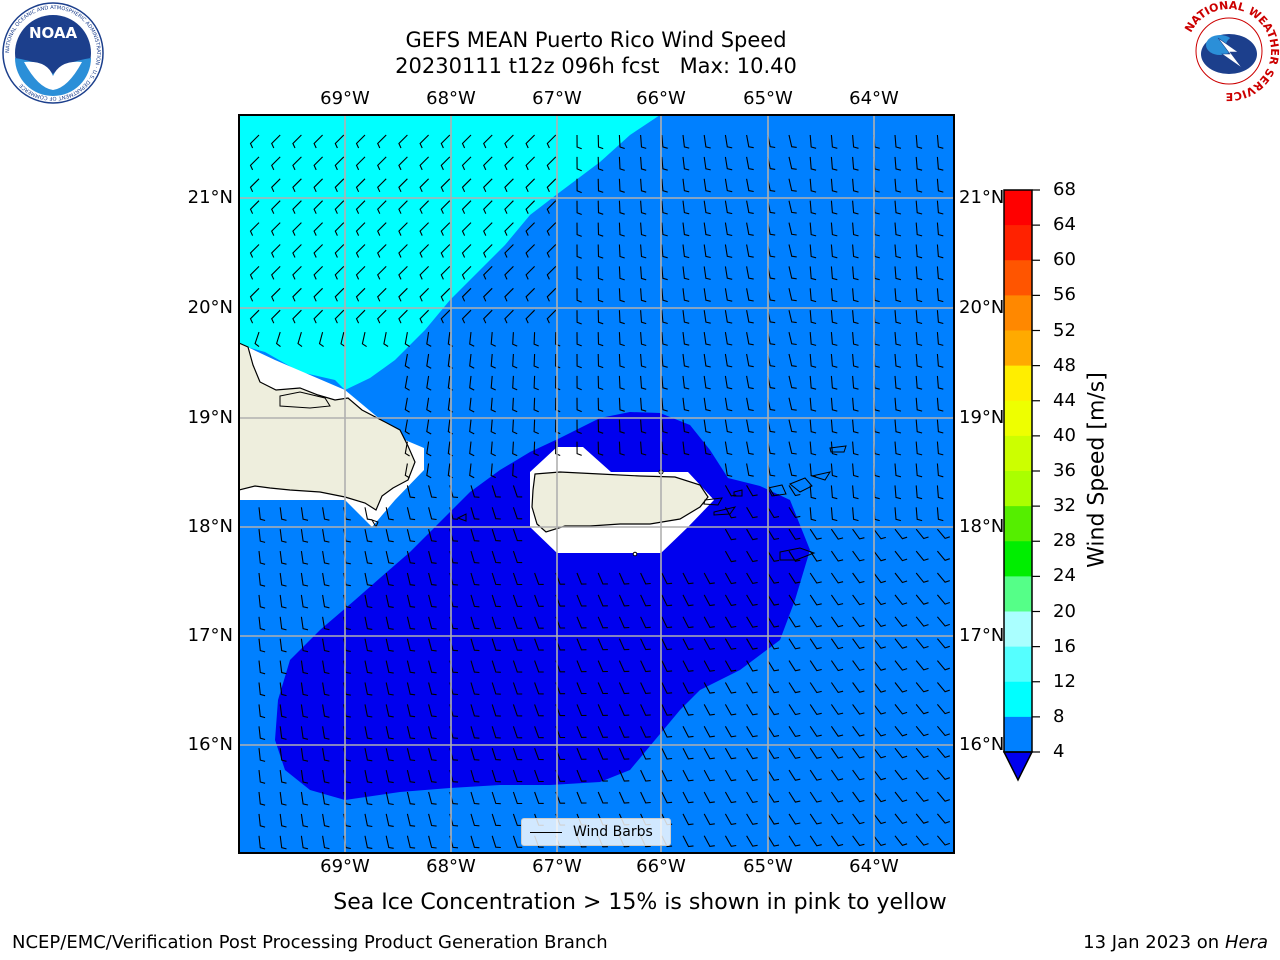 The image size is (1280, 960). Describe the element at coordinates (210, 307) in the screenshot. I see `lat-label-left-20n: 20°N` at that location.